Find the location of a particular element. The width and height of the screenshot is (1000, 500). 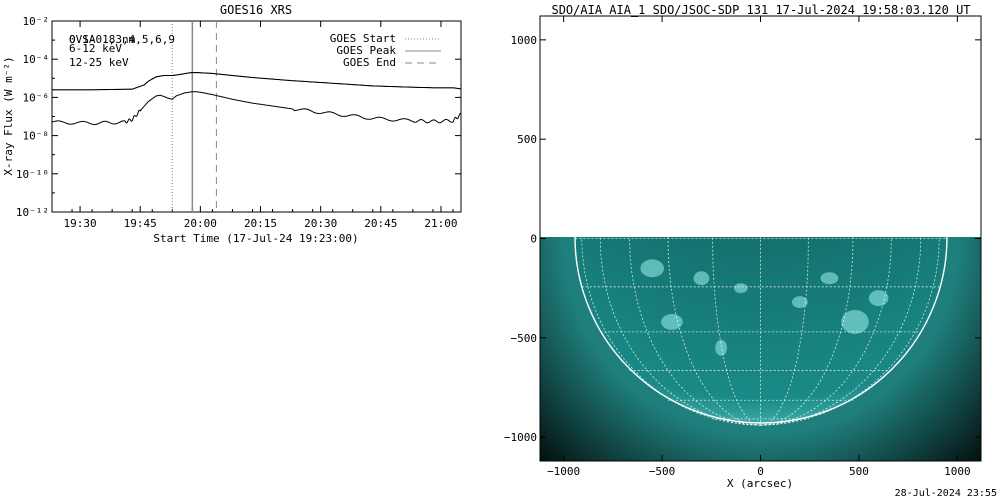

goes-series is located at coordinates (256, 99).